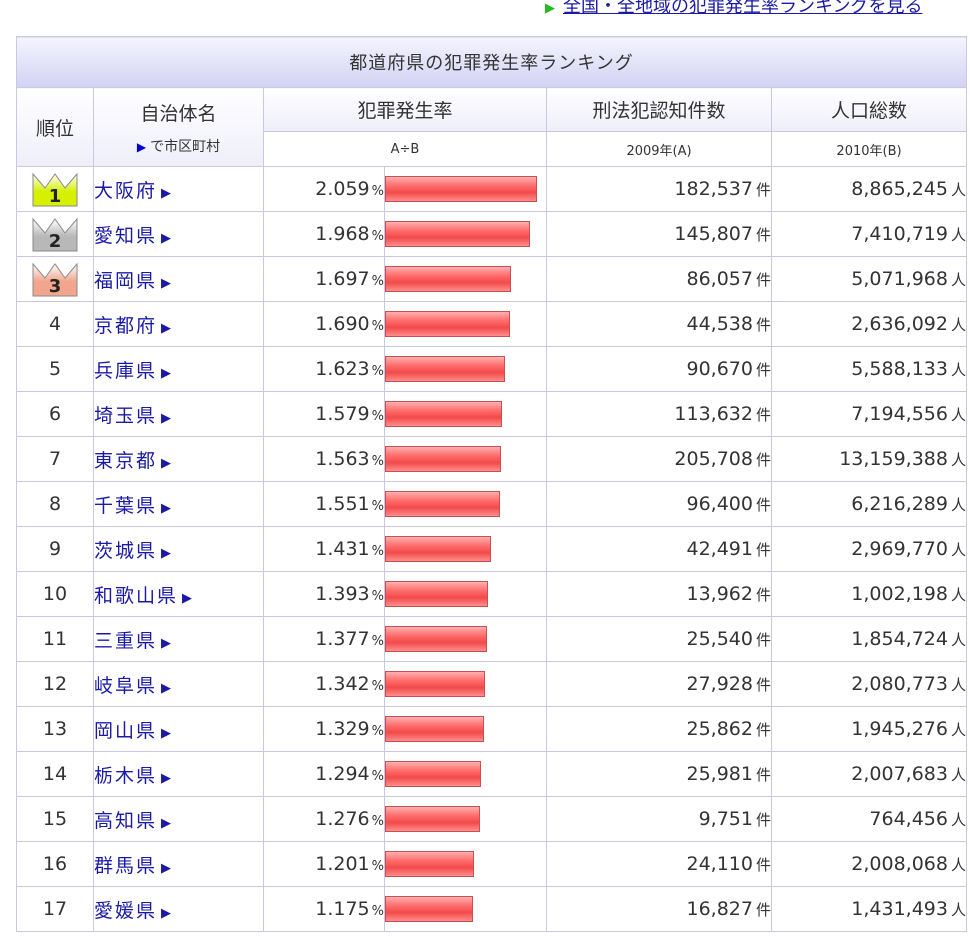  What do you see at coordinates (178, 414) in the screenshot?
I see `prefecture-cell: 埼玉県 ▶` at bounding box center [178, 414].